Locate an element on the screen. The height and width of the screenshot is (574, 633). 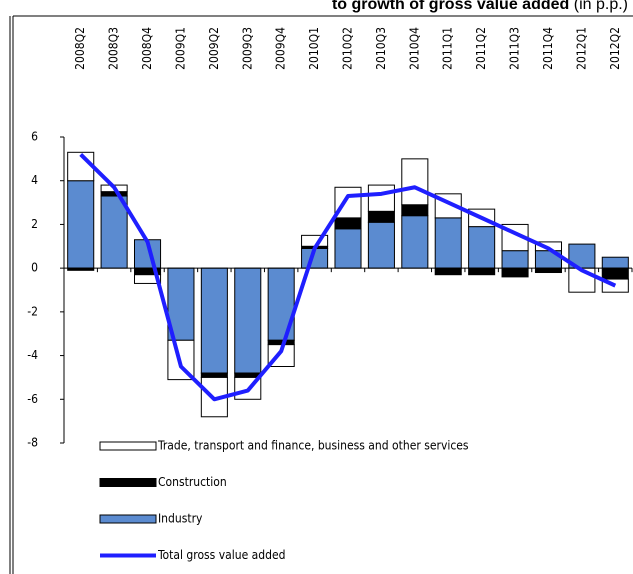
x-tick-label: 2008Q4 is located at coordinates (147, 48).